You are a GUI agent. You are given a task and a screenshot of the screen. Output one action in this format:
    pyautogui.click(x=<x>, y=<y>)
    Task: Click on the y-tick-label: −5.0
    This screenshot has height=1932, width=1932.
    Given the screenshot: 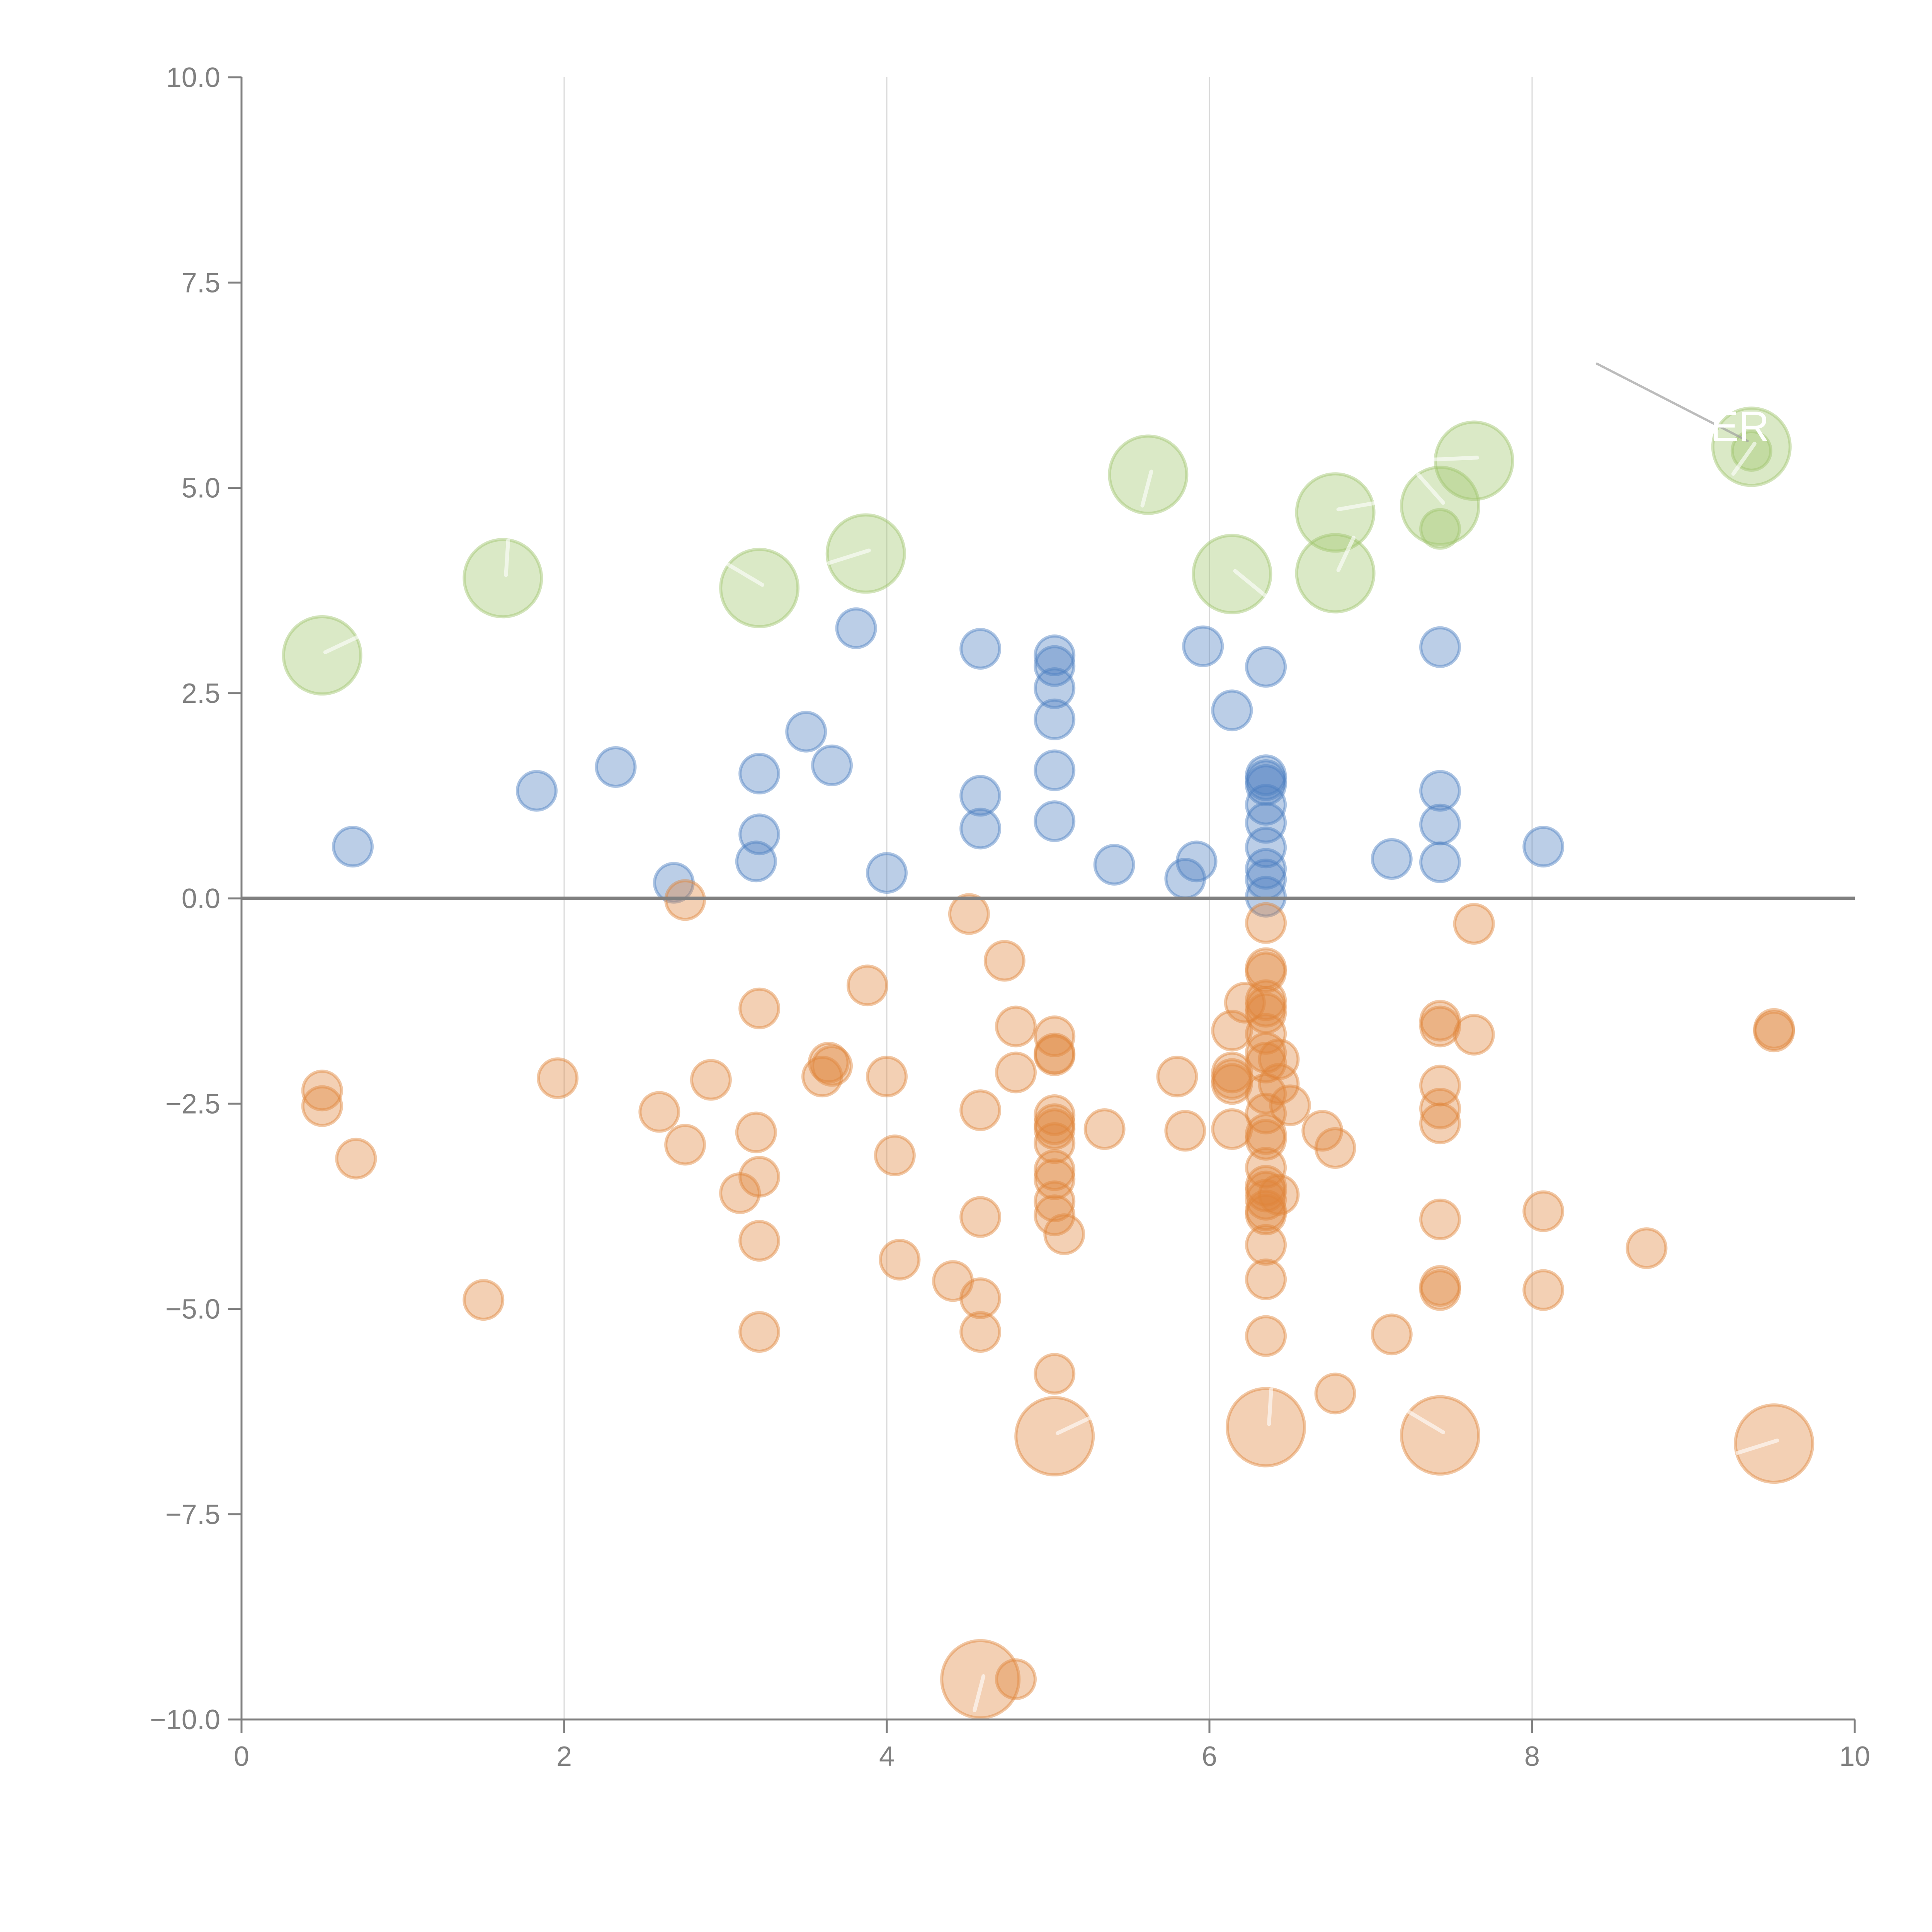 What is the action you would take?
    pyautogui.click(x=192, y=1310)
    